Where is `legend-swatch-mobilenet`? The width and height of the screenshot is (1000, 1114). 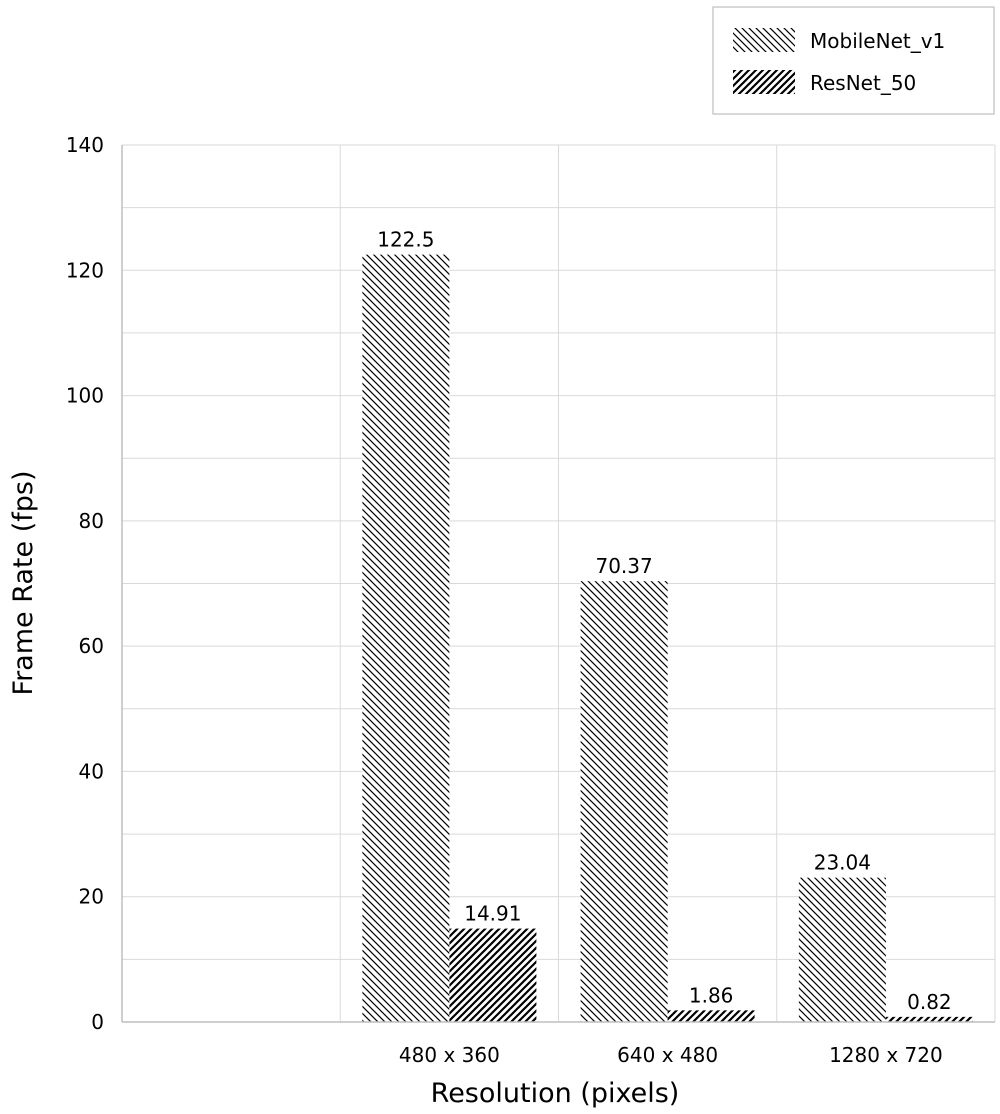
legend-swatch-mobilenet is located at coordinates (764, 40).